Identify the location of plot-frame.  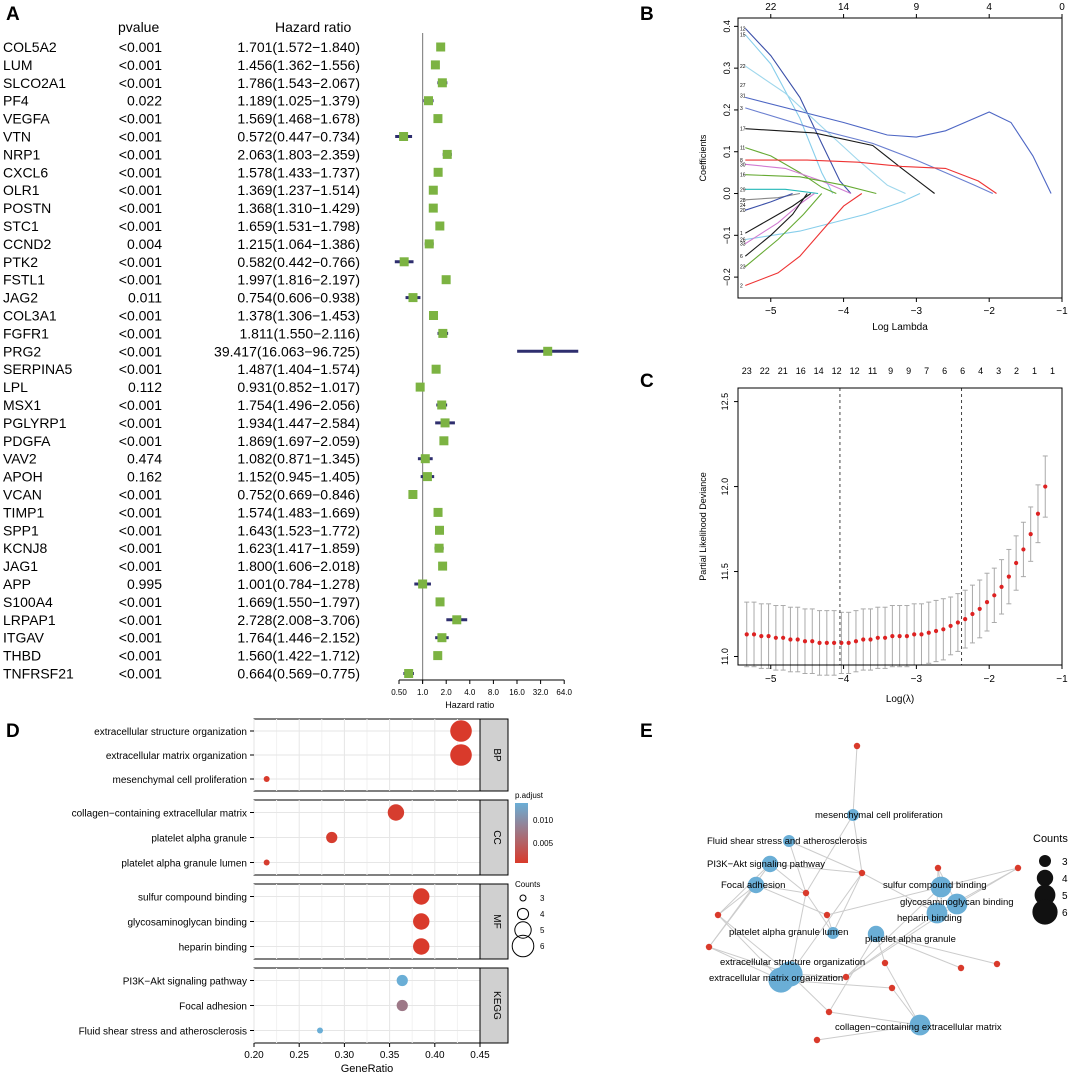
(900, 158).